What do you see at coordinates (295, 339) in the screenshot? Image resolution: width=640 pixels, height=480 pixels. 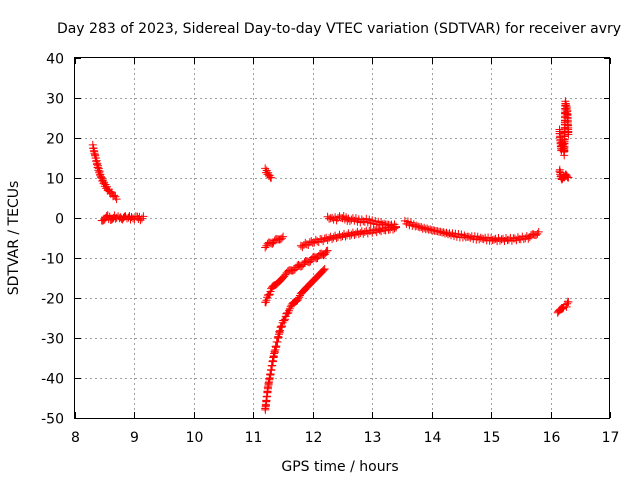 I see `series-lower-recovery` at bounding box center [295, 339].